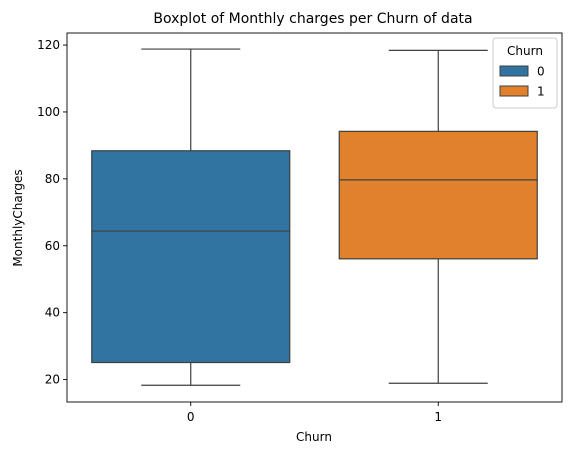 This screenshot has width=571, height=455. Describe the element at coordinates (52, 246) in the screenshot. I see `y-tick-label: 60` at that location.